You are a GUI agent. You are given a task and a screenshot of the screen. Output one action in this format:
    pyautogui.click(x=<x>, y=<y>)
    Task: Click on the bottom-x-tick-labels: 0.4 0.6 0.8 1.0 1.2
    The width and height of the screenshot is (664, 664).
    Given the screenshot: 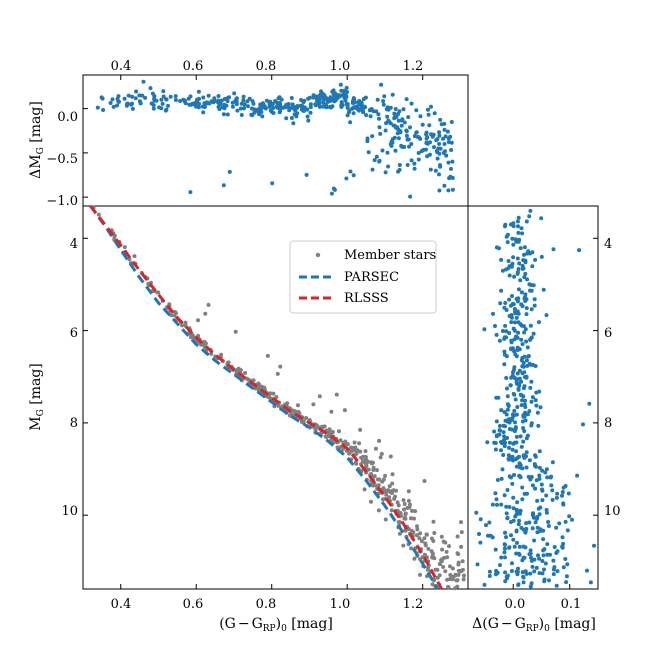 What is the action you would take?
    pyautogui.click(x=267, y=604)
    